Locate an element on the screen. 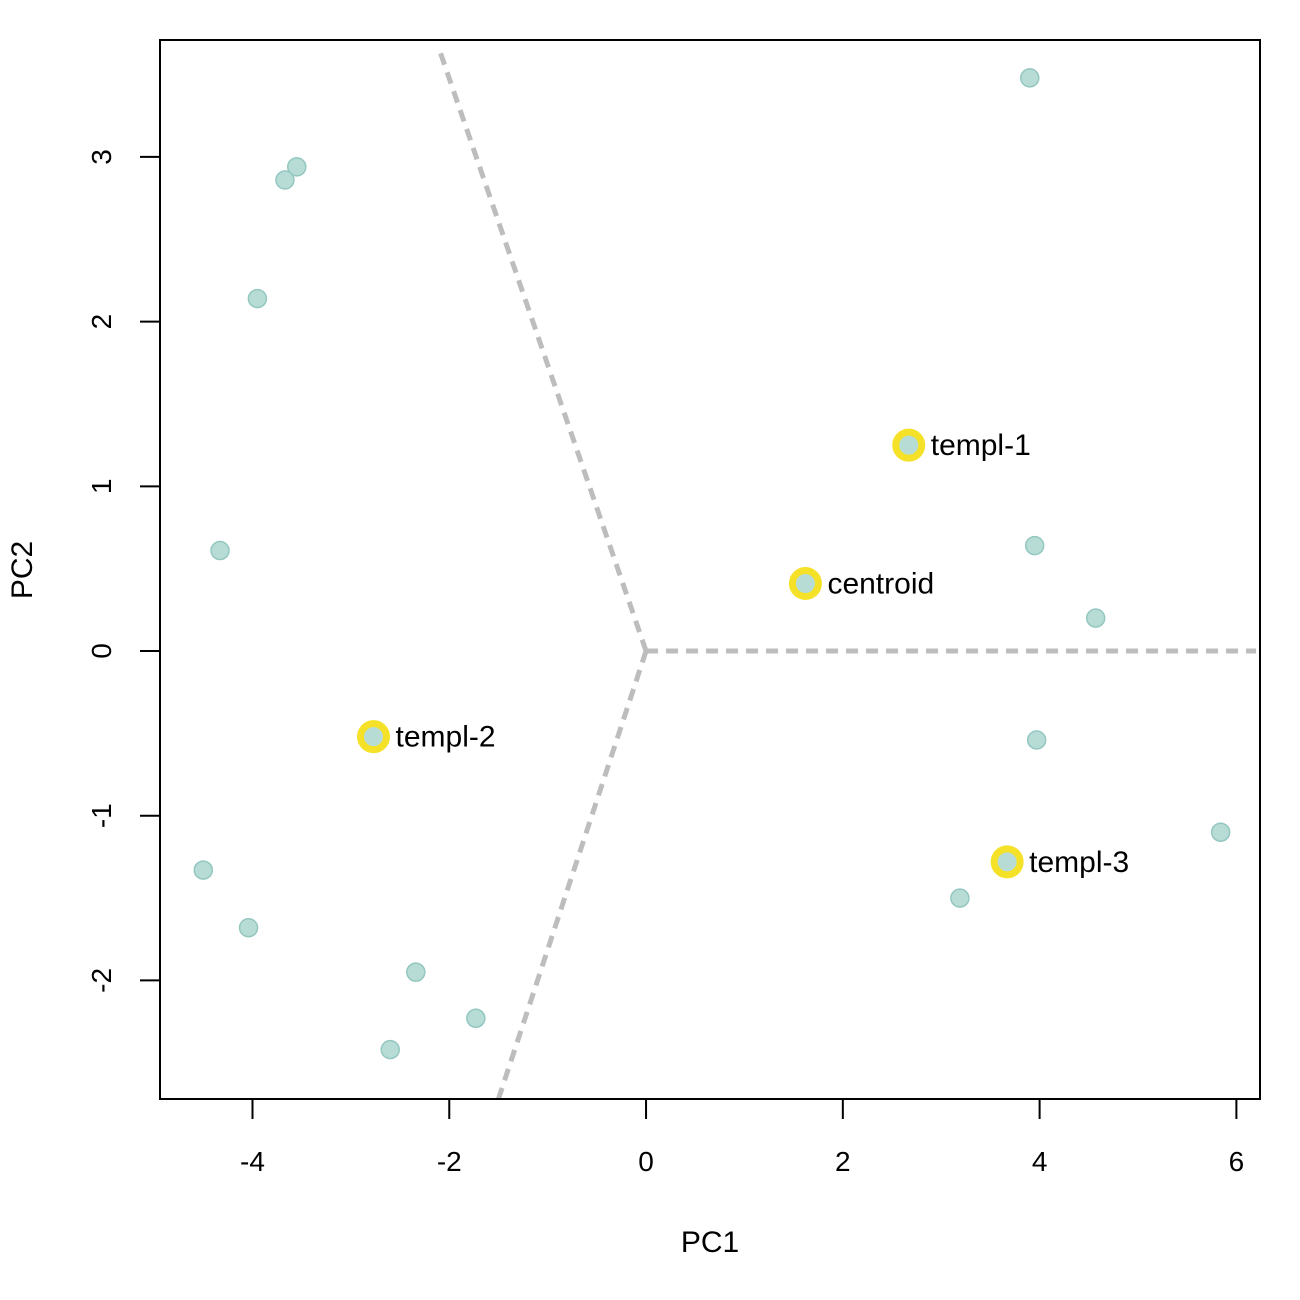 The width and height of the screenshot is (1300, 1300). y-tick-label: 1 is located at coordinates (101, 487).